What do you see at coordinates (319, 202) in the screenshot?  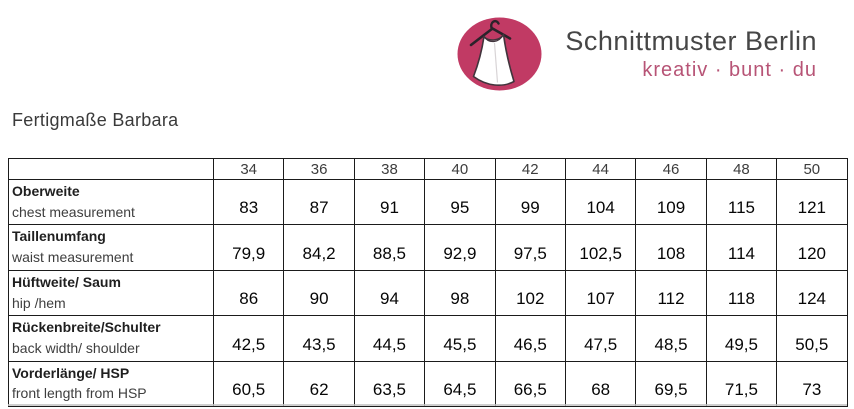 I see `measurement-value: 87` at bounding box center [319, 202].